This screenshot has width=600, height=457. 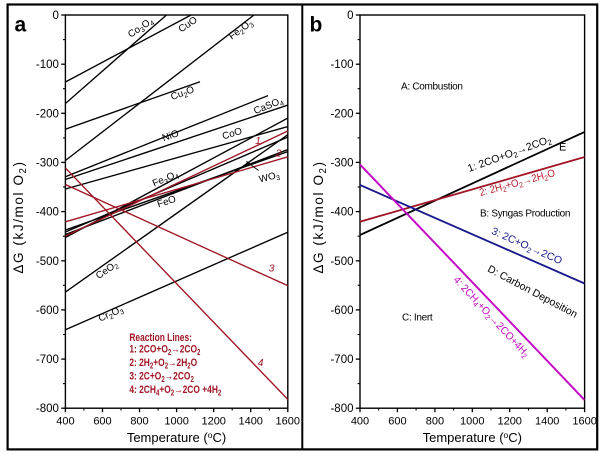 I want to click on svg-text: A: Combustion, so click(x=432, y=86).